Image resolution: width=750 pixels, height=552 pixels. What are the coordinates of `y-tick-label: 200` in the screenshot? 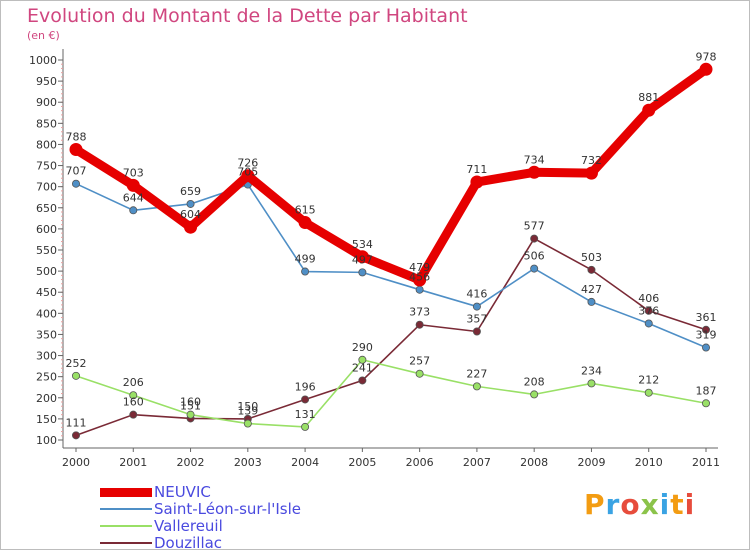 It's located at (46, 398).